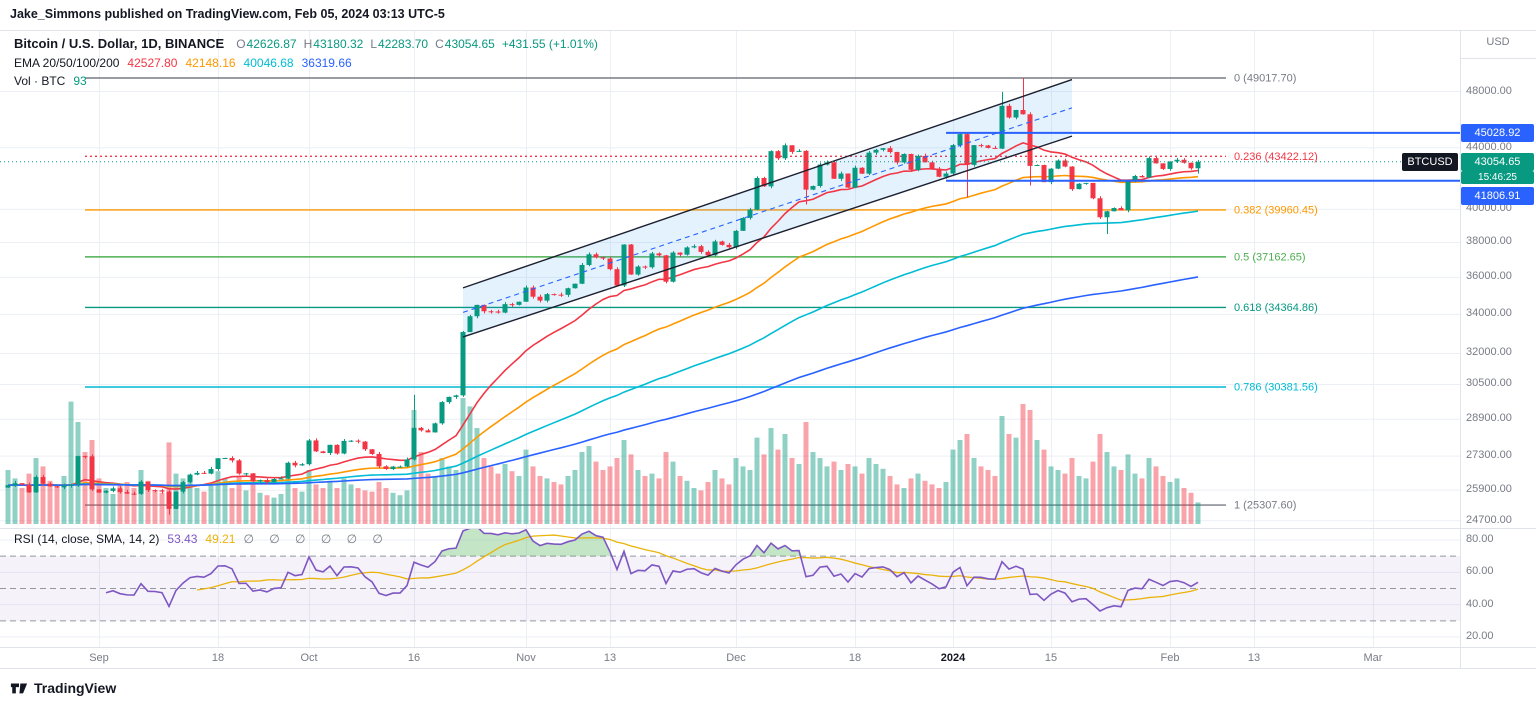 Image resolution: width=1536 pixels, height=708 pixels. What do you see at coordinates (768, 657) in the screenshot?
I see `time-axis` at bounding box center [768, 657].